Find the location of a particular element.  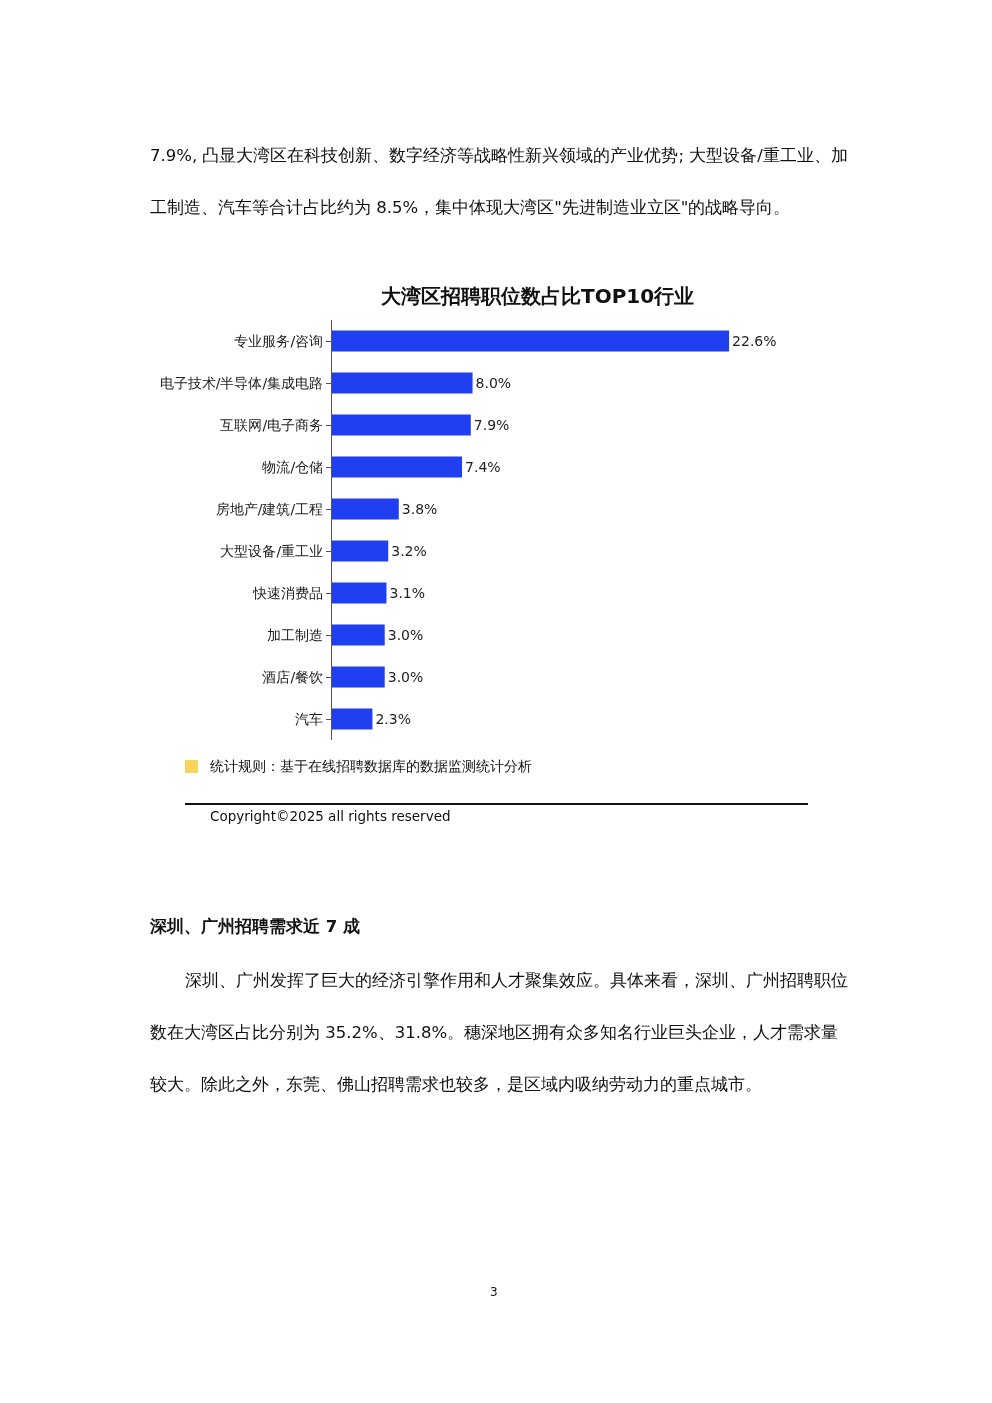

data-label: 7.4% is located at coordinates (483, 467).